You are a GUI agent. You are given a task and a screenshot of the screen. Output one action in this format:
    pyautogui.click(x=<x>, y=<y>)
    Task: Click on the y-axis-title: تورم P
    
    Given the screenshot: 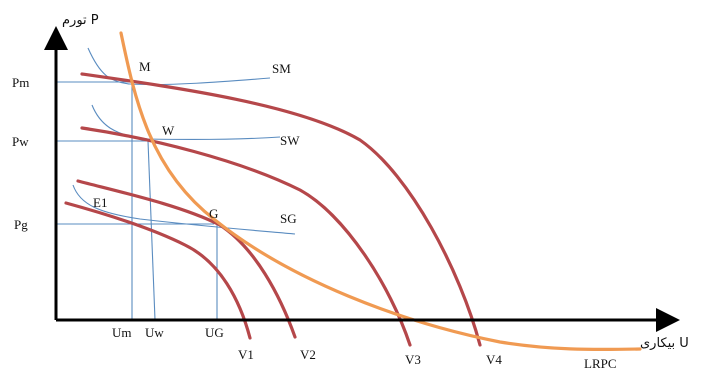 What is the action you would take?
    pyautogui.click(x=80, y=20)
    